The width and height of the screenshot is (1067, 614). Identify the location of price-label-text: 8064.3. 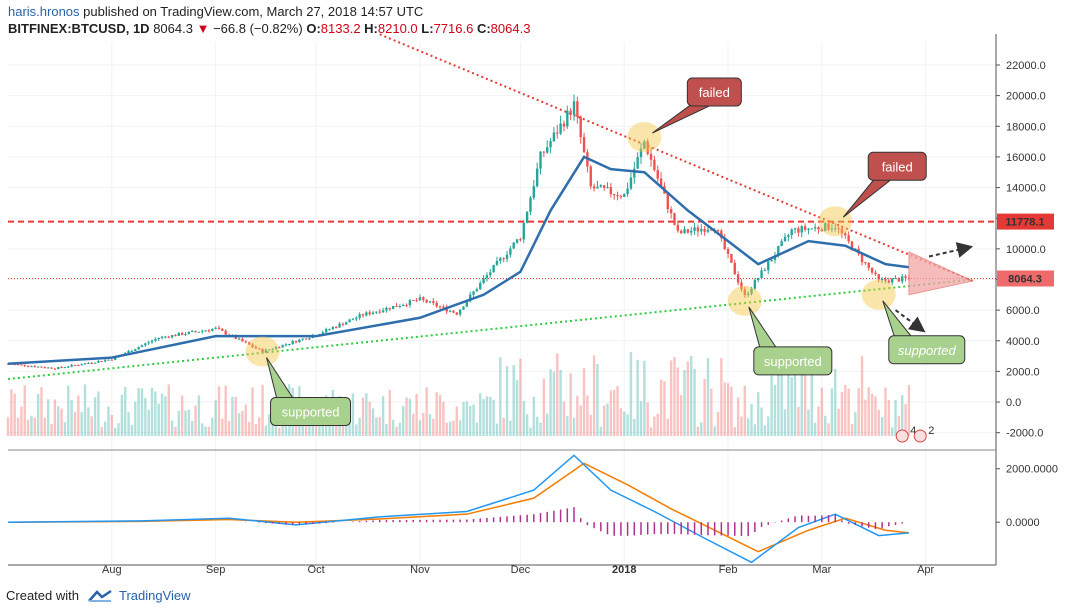
(1025, 279).